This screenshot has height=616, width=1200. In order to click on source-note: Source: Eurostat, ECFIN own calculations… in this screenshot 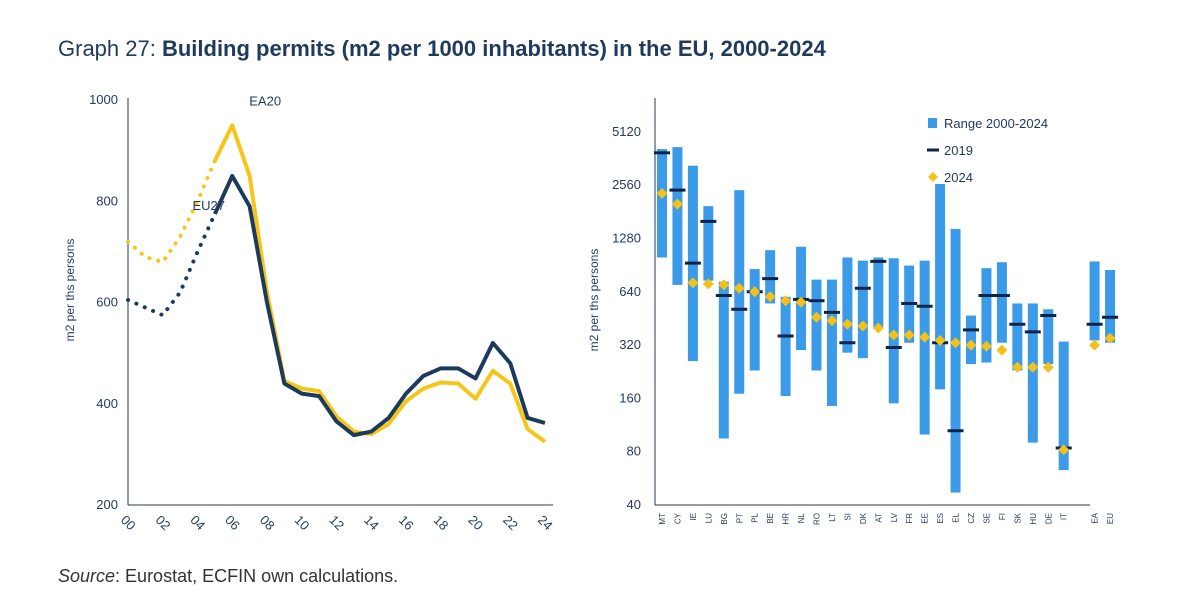, I will do `click(228, 576)`.